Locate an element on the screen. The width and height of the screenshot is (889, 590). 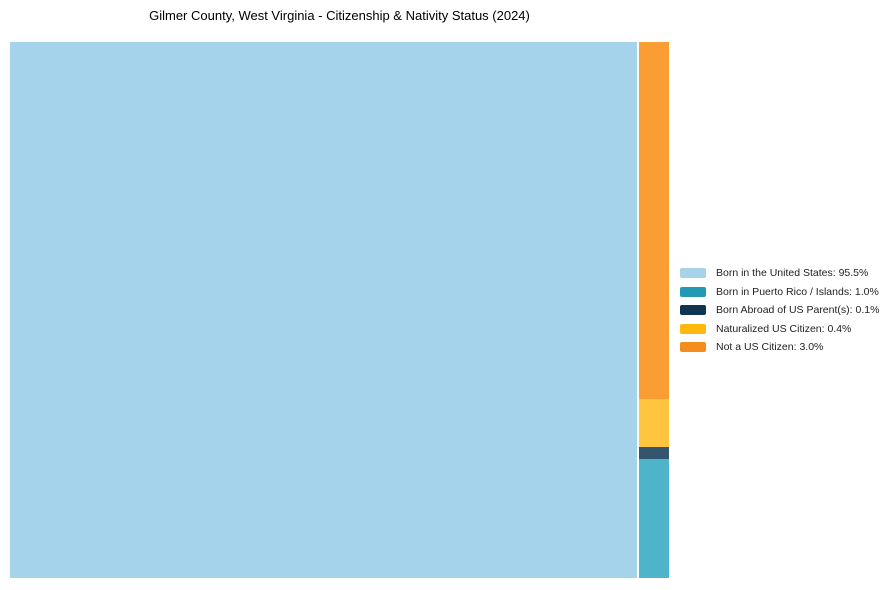
legend-label: Born in Puerto Rico / Islands: 1.0% is located at coordinates (797, 291).